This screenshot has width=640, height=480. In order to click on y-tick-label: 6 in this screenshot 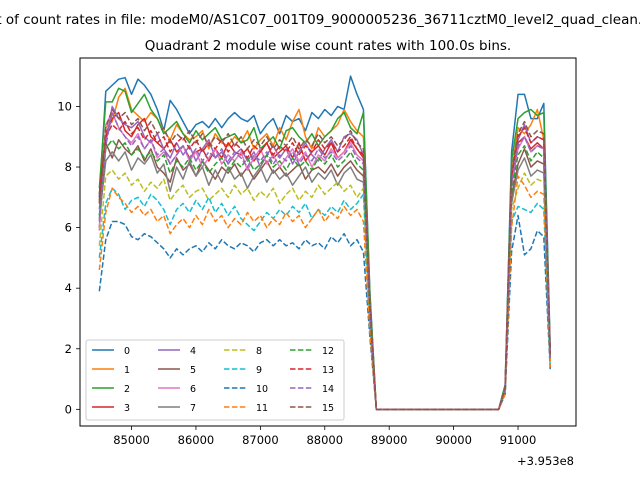, I will do `click(68, 228)`.